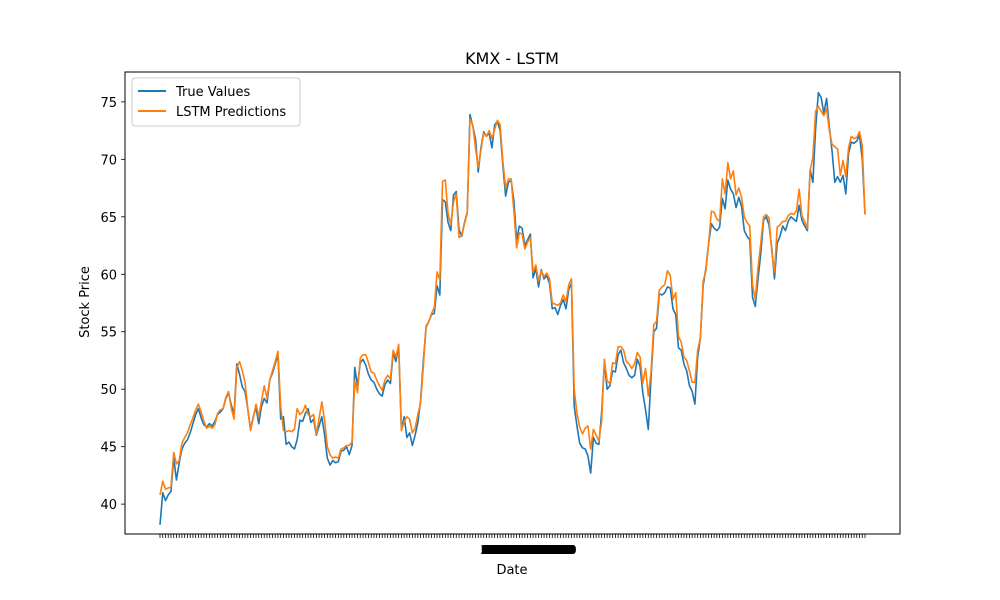 The height and width of the screenshot is (600, 1000). Describe the element at coordinates (108, 390) in the screenshot. I see `y-tick-label: 50` at that location.